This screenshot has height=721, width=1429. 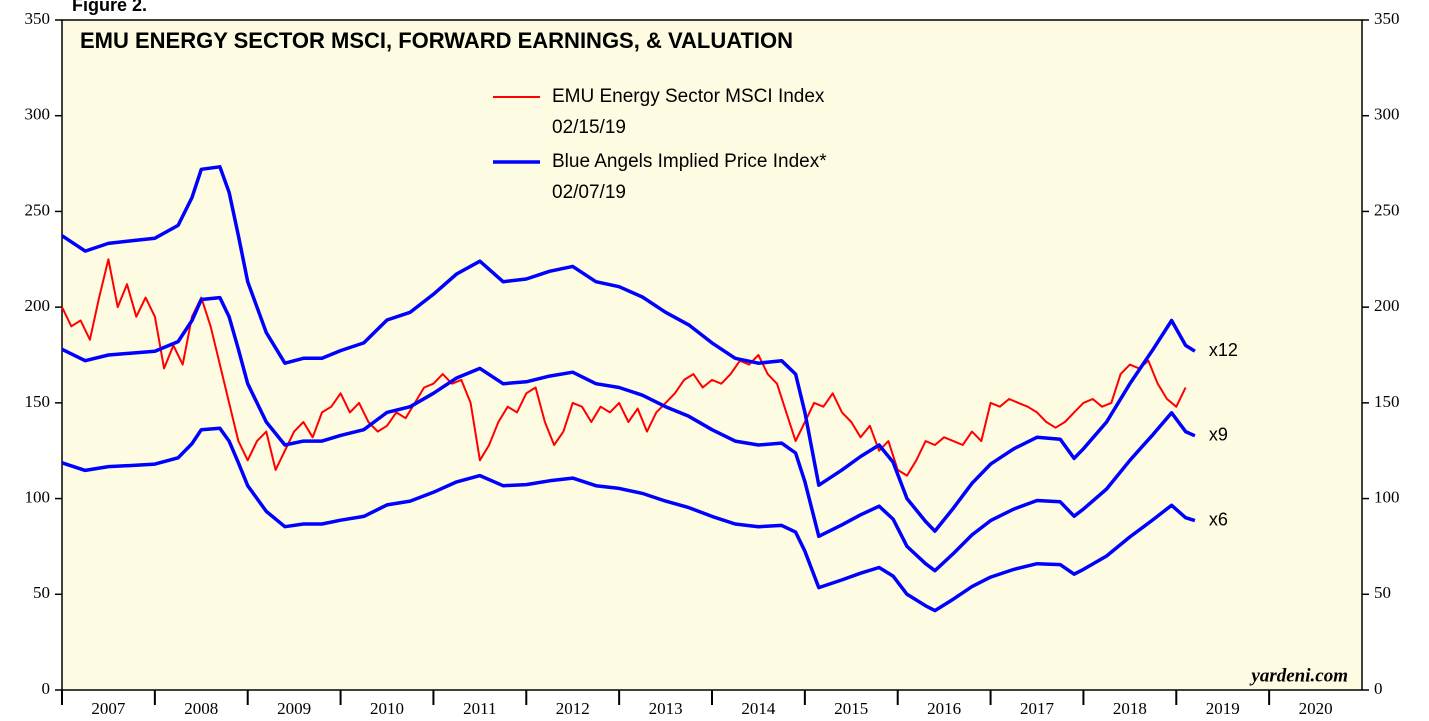 I want to click on y-tick-label: 150, so click(x=38, y=401).